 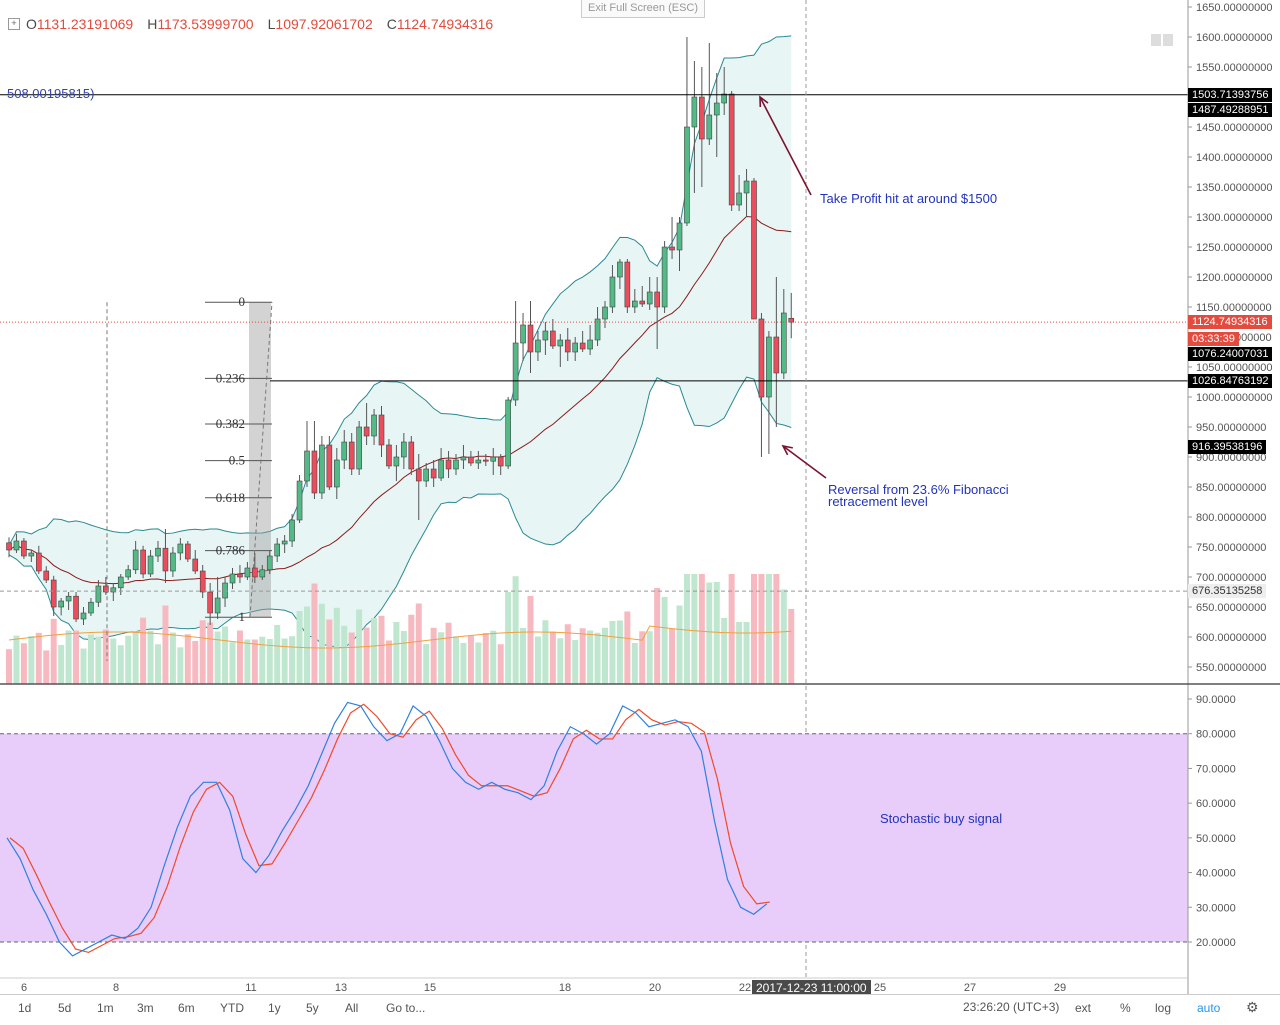 What do you see at coordinates (391, 24) in the screenshot?
I see `close-label: C` at bounding box center [391, 24].